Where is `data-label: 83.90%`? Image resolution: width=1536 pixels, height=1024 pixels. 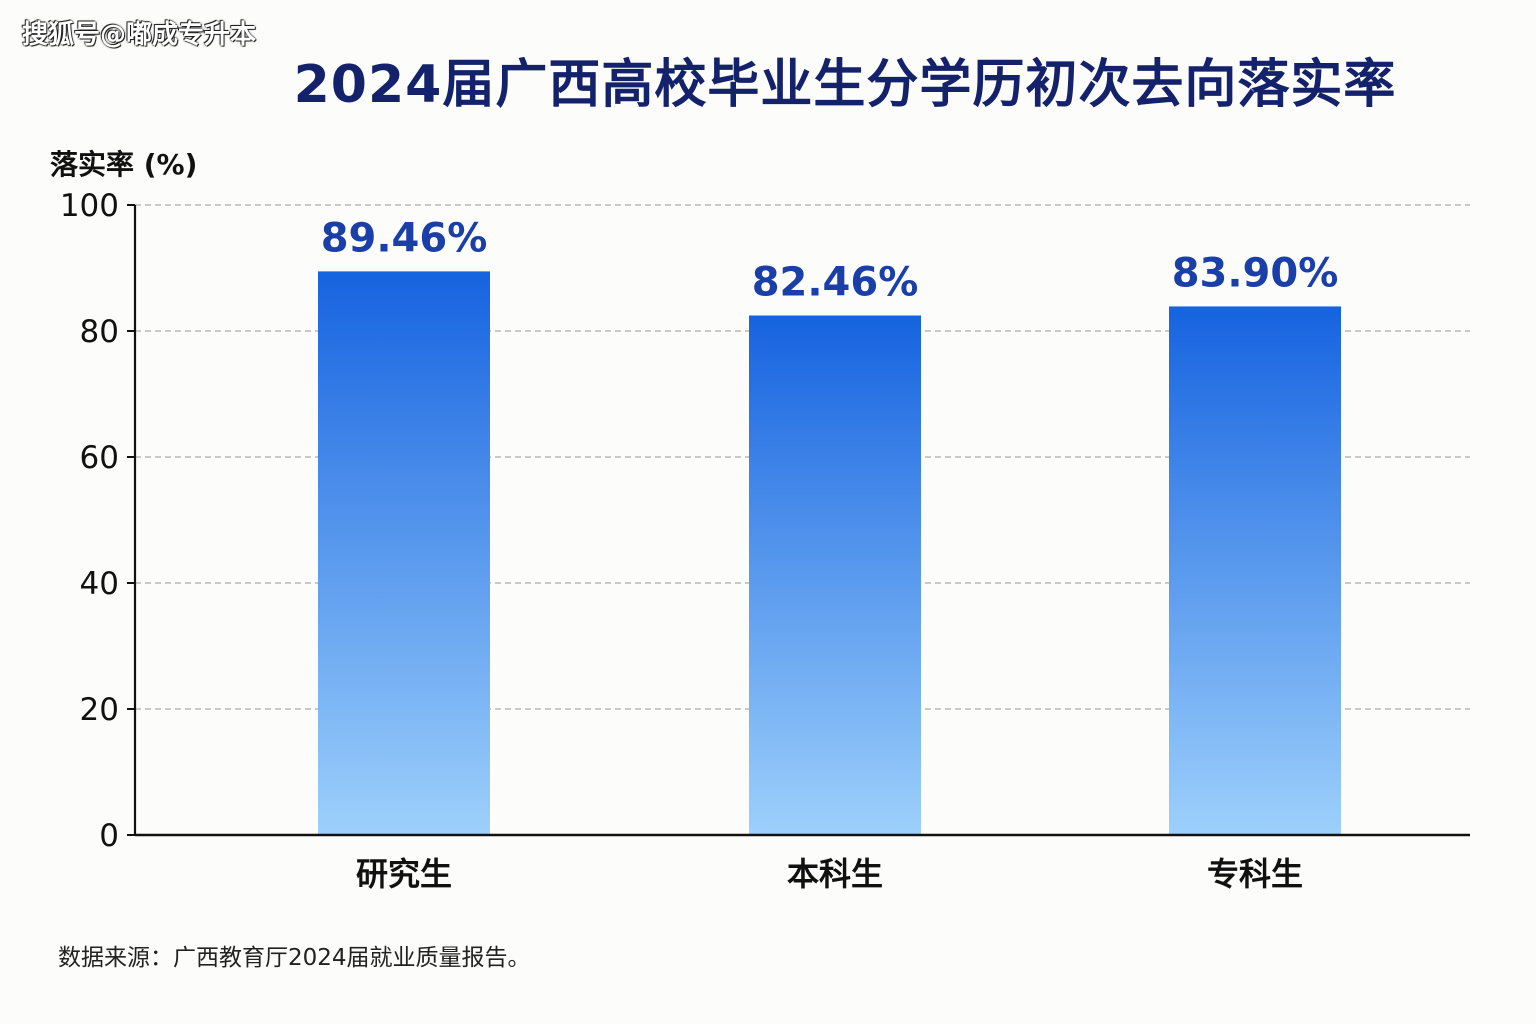
data-label: 83.90% is located at coordinates (1255, 273).